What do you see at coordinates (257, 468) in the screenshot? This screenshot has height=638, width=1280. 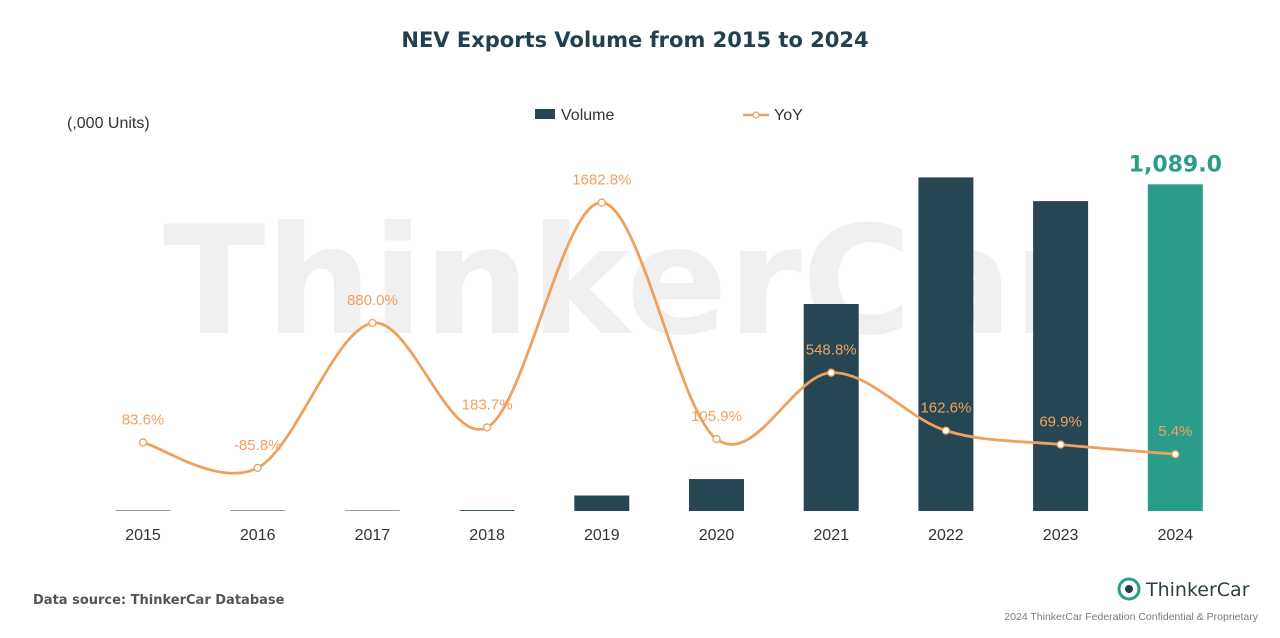 I see `yoy-point-2016` at bounding box center [257, 468].